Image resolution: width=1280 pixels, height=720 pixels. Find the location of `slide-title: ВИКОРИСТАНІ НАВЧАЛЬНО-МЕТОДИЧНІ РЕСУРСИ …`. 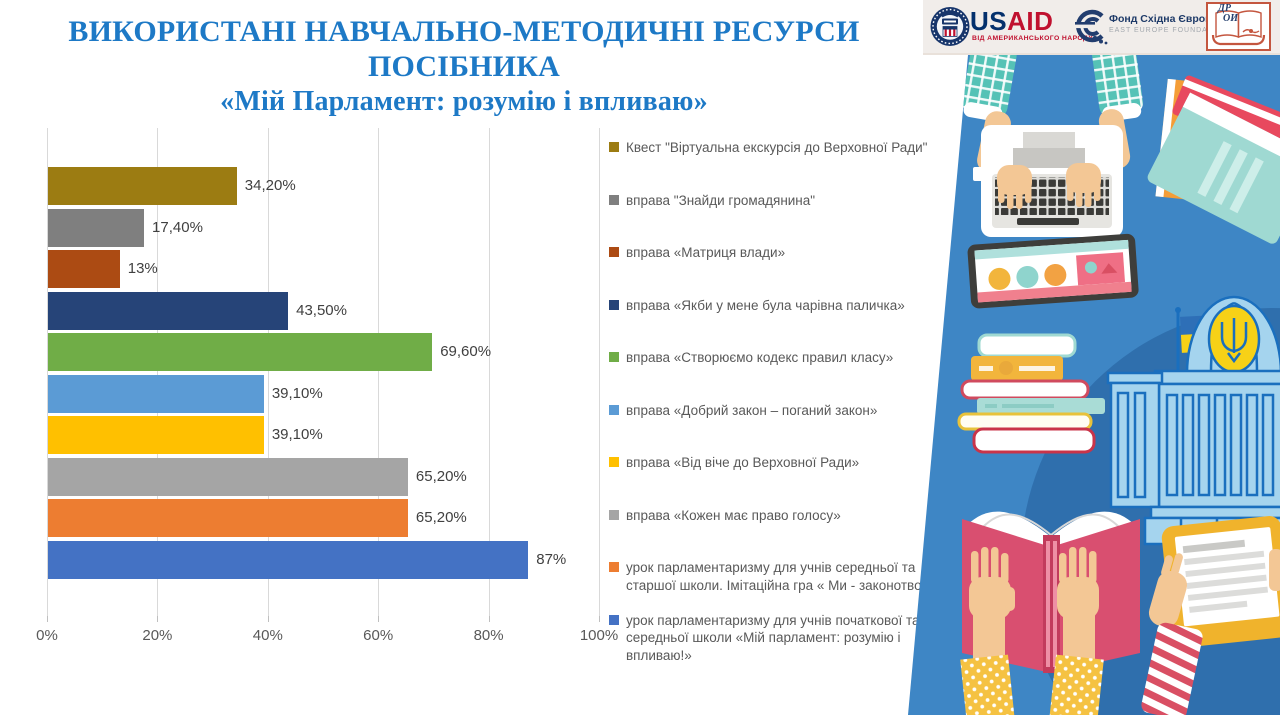

slide-title: ВИКОРИСТАНІ НАВЧАЛЬНО-МЕТОДИЧНІ РЕСУРСИ … is located at coordinates (464, 66).